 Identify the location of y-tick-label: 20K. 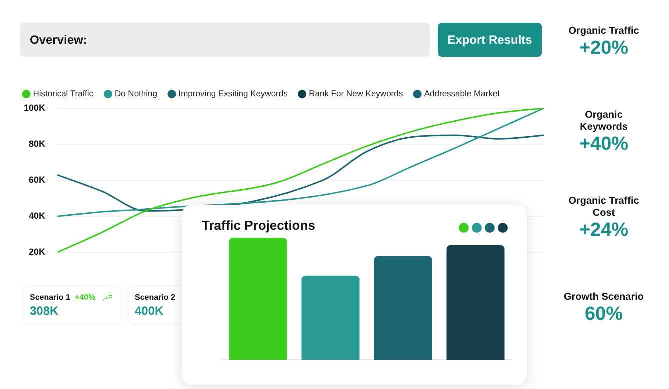
(37, 252).